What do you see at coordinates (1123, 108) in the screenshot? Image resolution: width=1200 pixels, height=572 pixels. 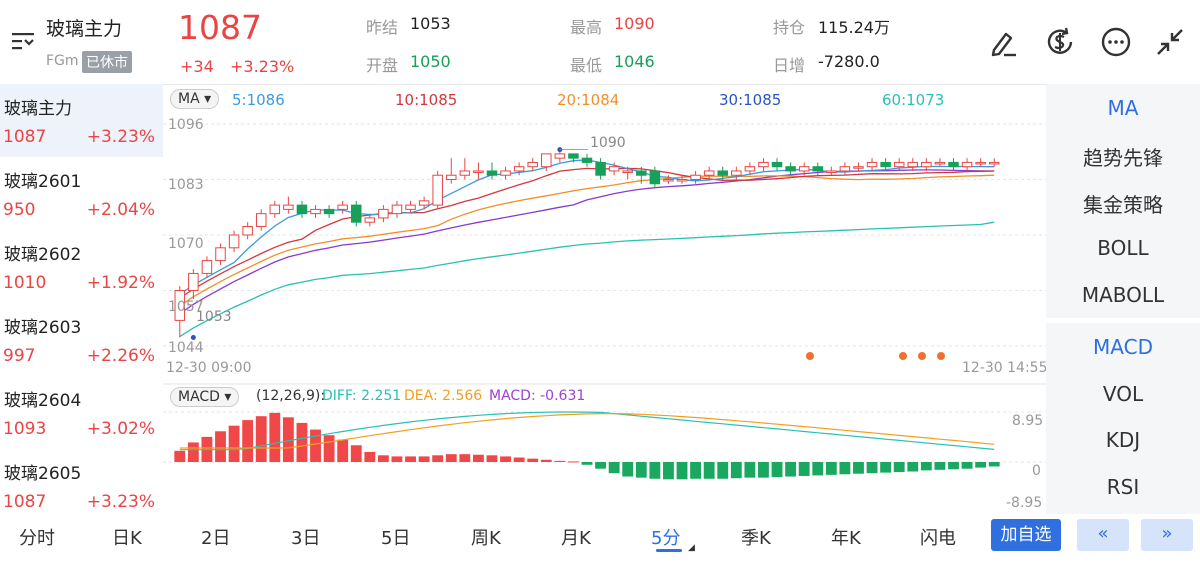 I see `indicator-ma: MA` at bounding box center [1123, 108].